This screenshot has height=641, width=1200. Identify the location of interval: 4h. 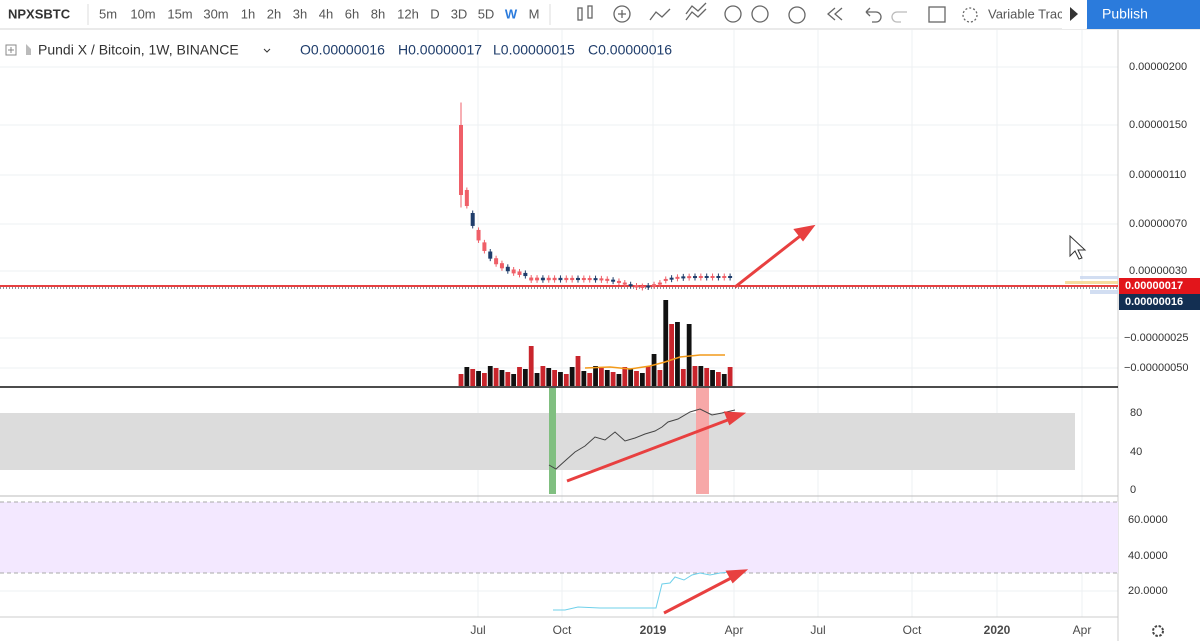
(326, 13).